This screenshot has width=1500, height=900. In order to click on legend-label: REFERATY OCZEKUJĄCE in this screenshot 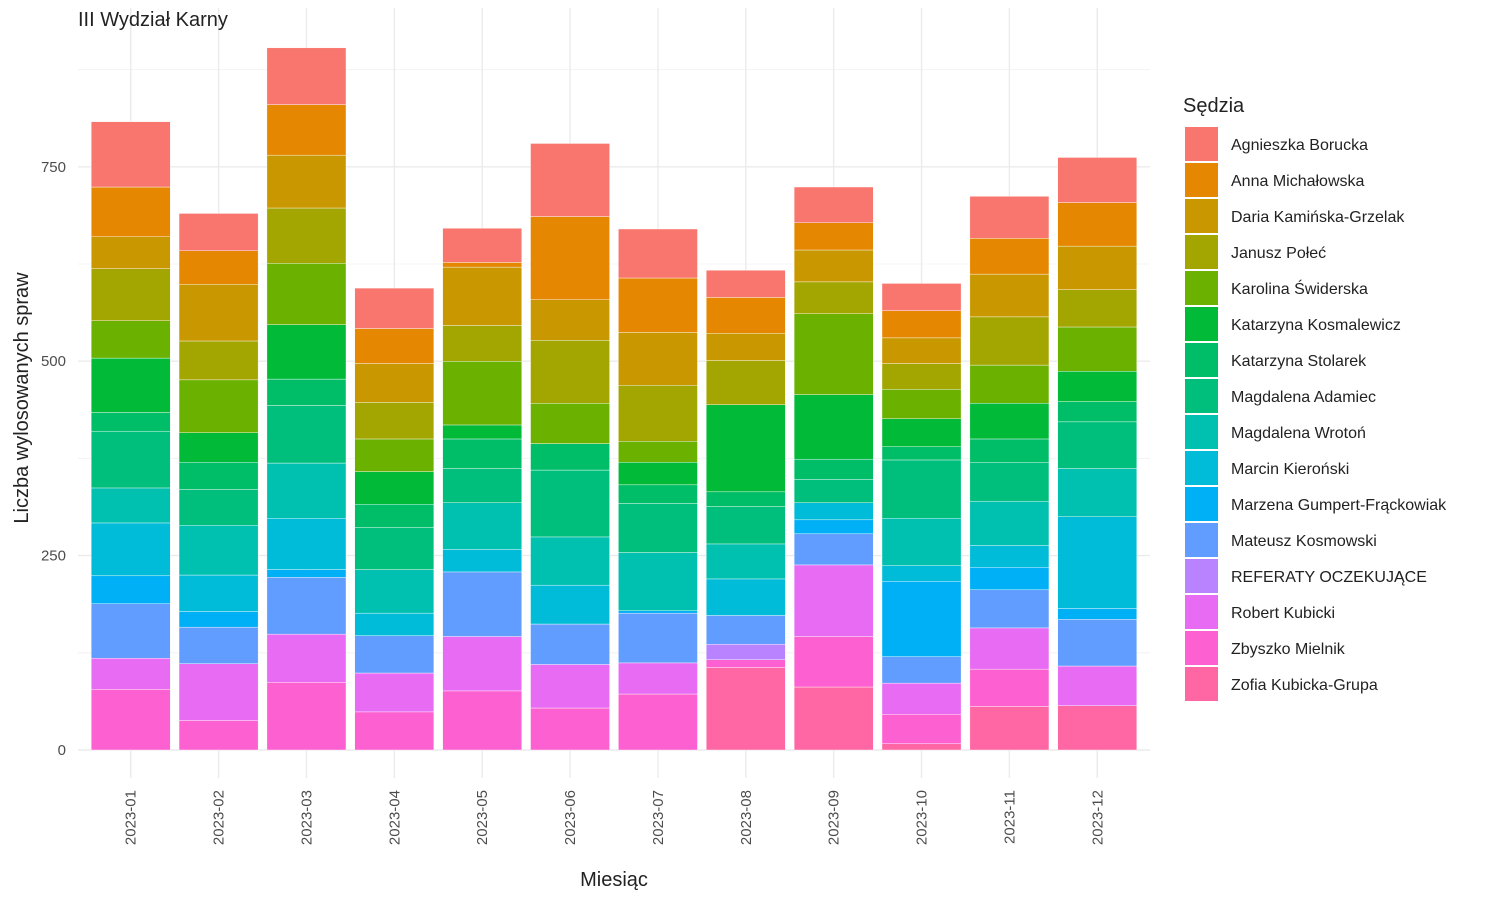, I will do `click(1329, 577)`.